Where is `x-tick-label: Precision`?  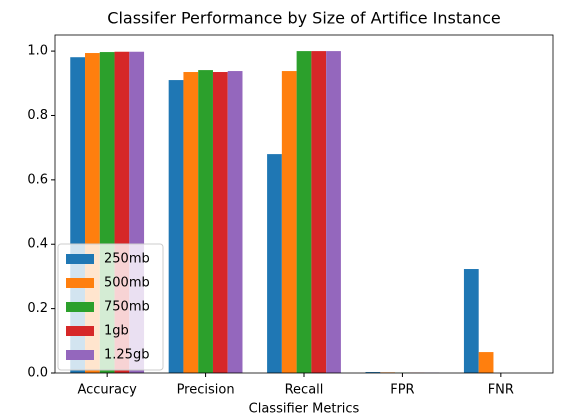 x-tick-label: Precision is located at coordinates (206, 390).